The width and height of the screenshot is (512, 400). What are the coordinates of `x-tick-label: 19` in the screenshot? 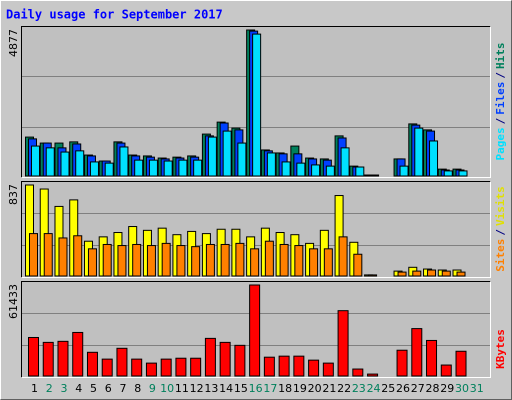 It's located at (300, 388).